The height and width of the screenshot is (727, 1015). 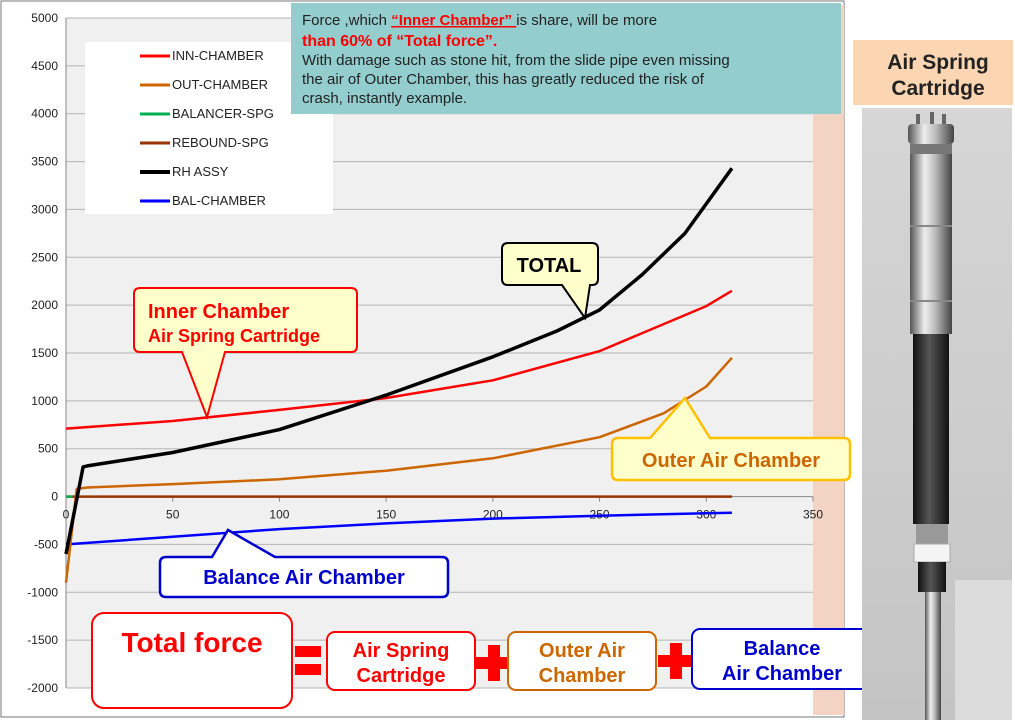 What do you see at coordinates (44, 401) in the screenshot?
I see `y-tick-label: 1000` at bounding box center [44, 401].